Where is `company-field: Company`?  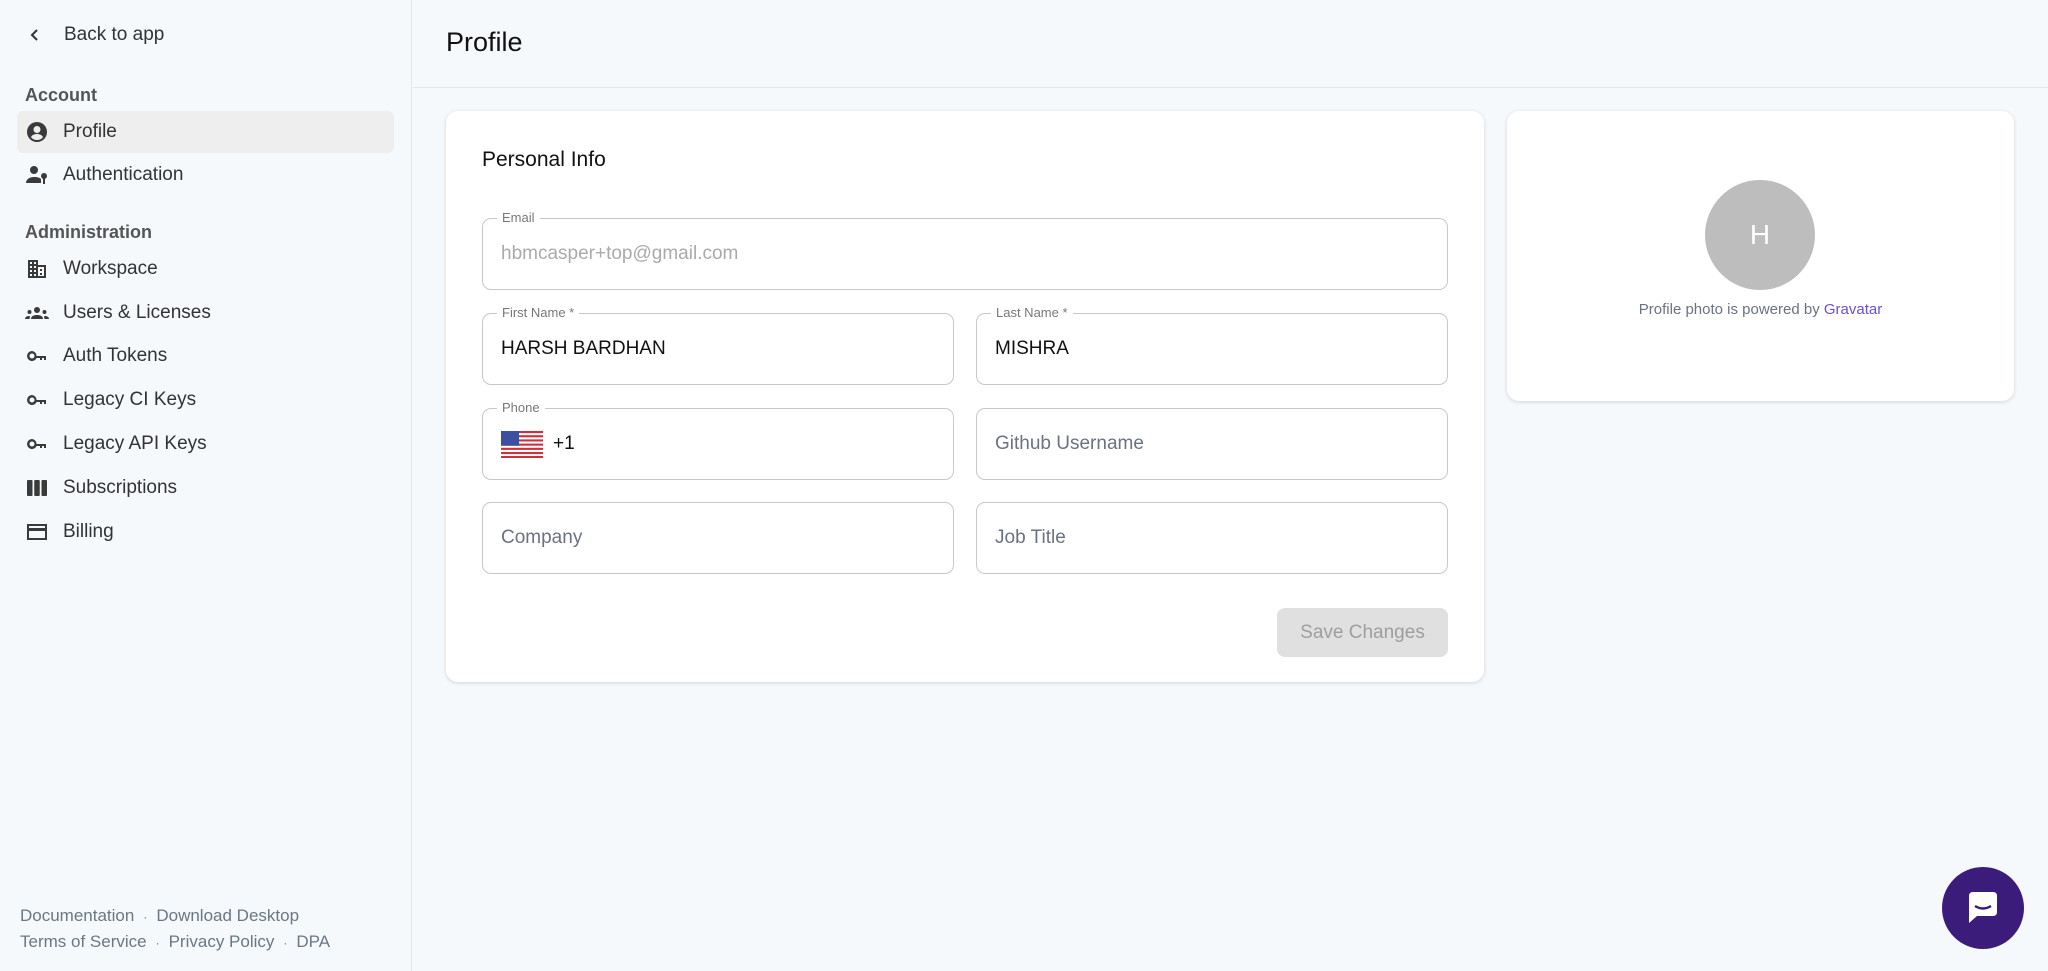
company-field: Company is located at coordinates (718, 538).